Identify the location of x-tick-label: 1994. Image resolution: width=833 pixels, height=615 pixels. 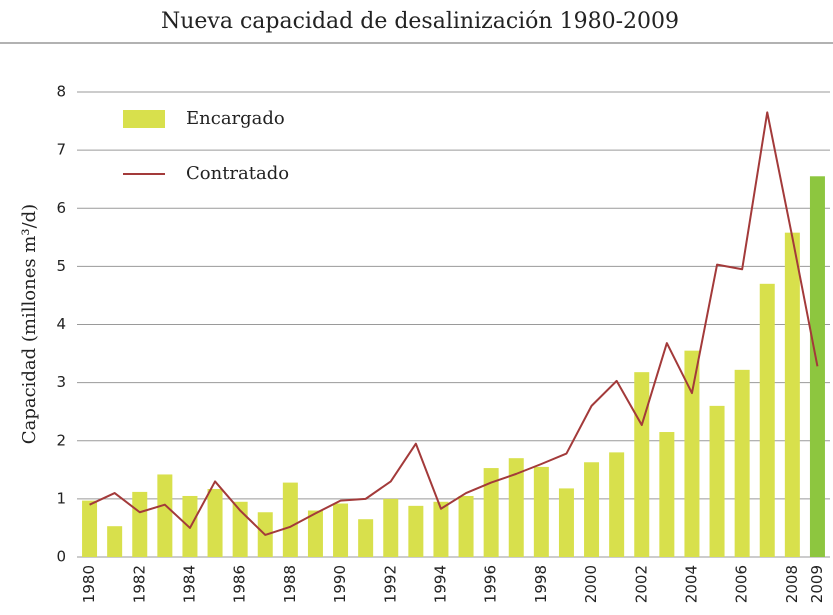
(440, 584).